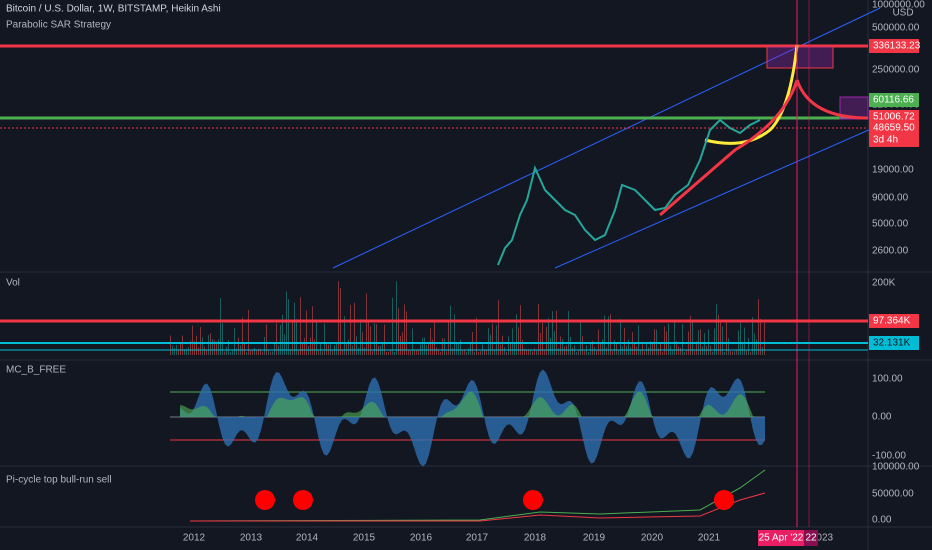 The height and width of the screenshot is (550, 932). What do you see at coordinates (893, 100) in the screenshot?
I see `price-tag-text: 60116.66` at bounding box center [893, 100].